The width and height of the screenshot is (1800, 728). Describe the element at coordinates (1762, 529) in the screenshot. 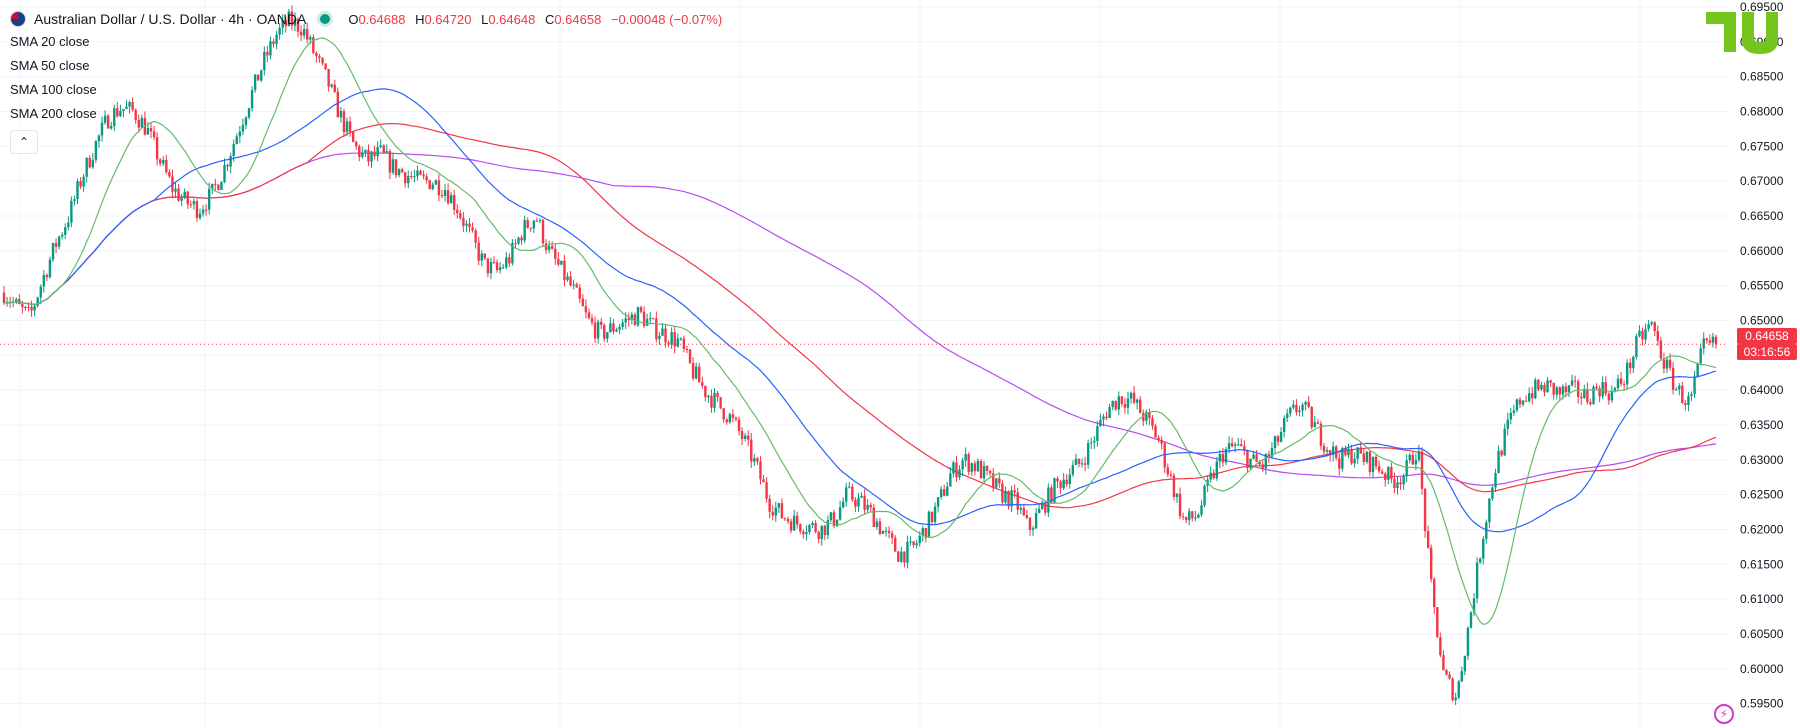

I see `price-tick-label: 0.62000` at that location.